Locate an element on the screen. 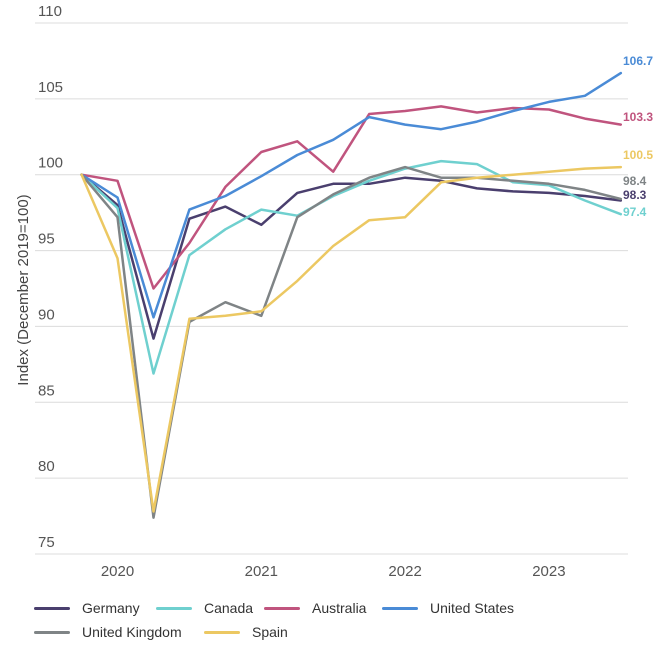 This screenshot has width=663, height=648. legend-item-spain: Spain is located at coordinates (246, 632).